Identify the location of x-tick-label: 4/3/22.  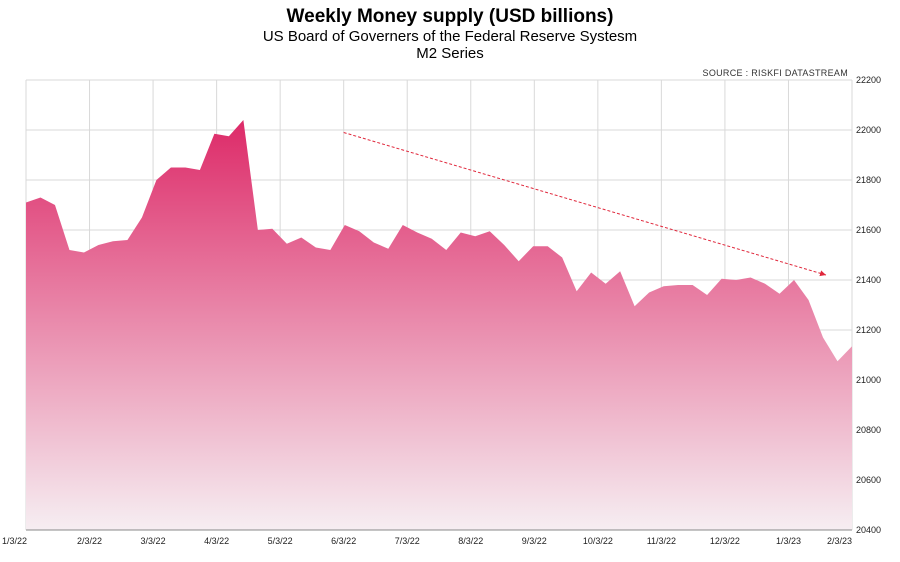
(216, 541).